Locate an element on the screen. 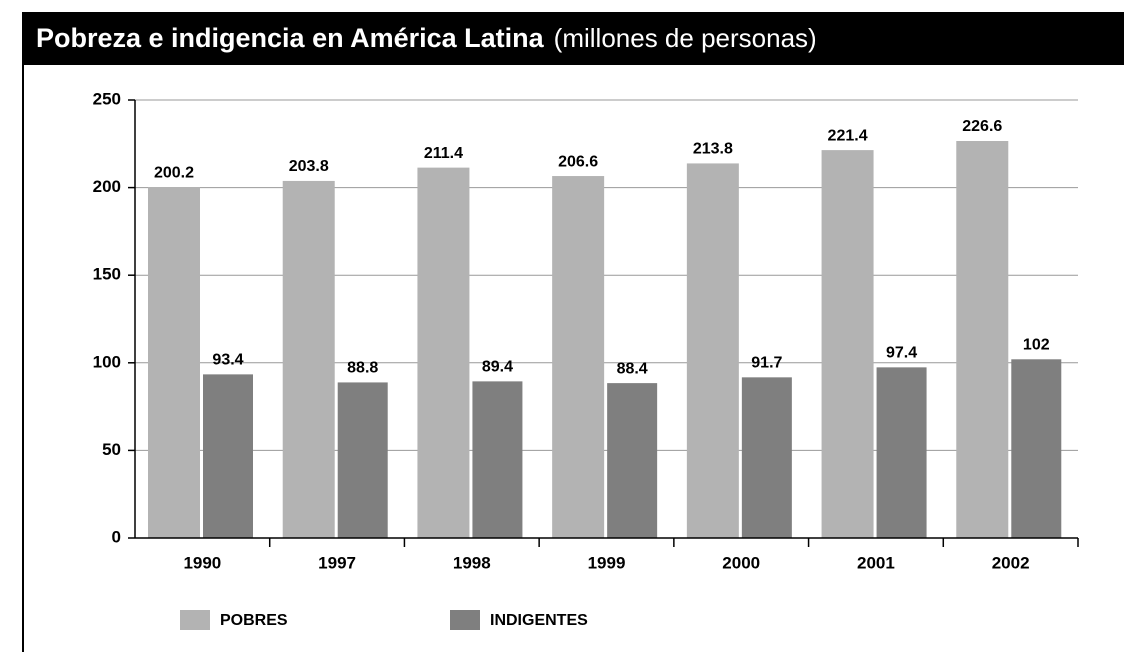 The height and width of the screenshot is (652, 1124). y-tick-label: 200 is located at coordinates (107, 186).